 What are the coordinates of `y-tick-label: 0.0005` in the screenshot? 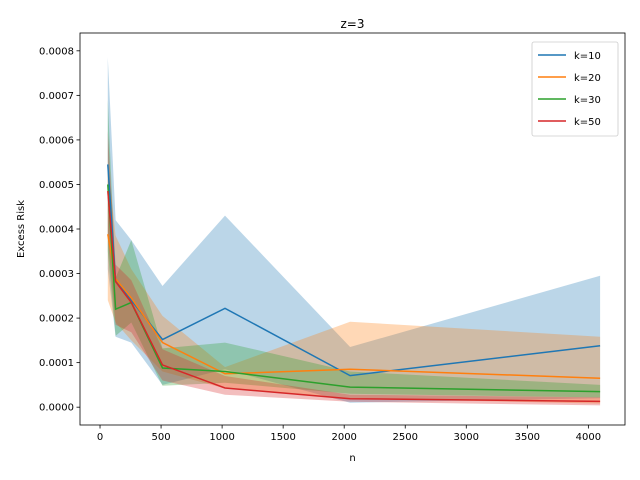 It's located at (56, 185).